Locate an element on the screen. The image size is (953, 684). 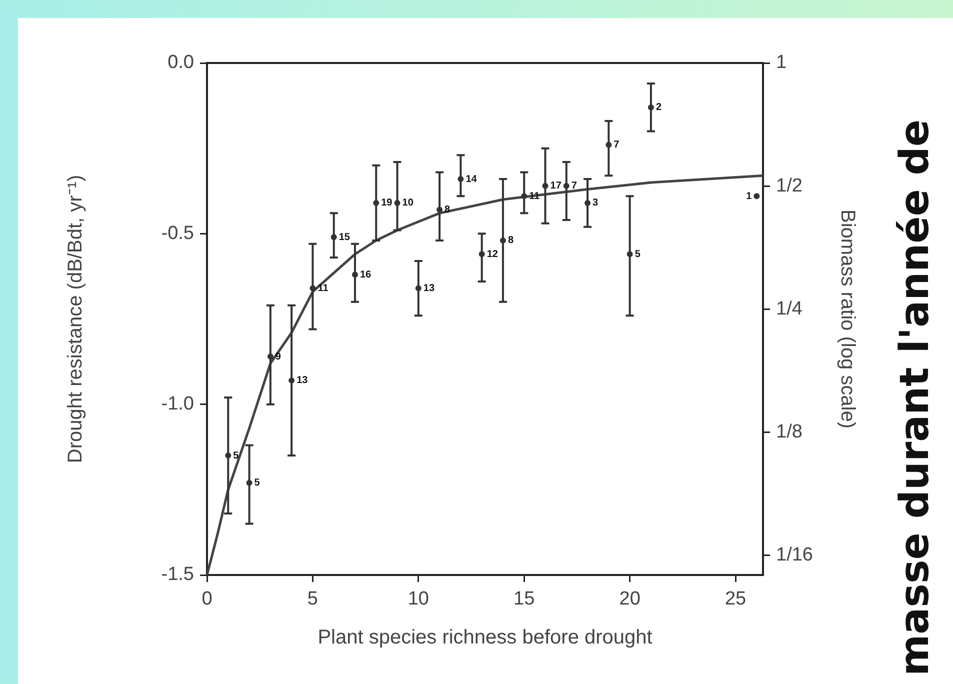
text: masse durant l'année de is located at coordinates (915, 397).